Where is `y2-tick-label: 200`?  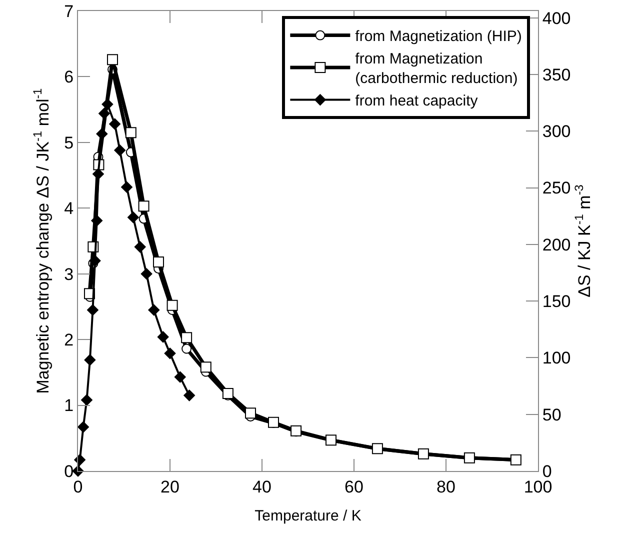 y2-tick-label: 200 is located at coordinates (556, 244).